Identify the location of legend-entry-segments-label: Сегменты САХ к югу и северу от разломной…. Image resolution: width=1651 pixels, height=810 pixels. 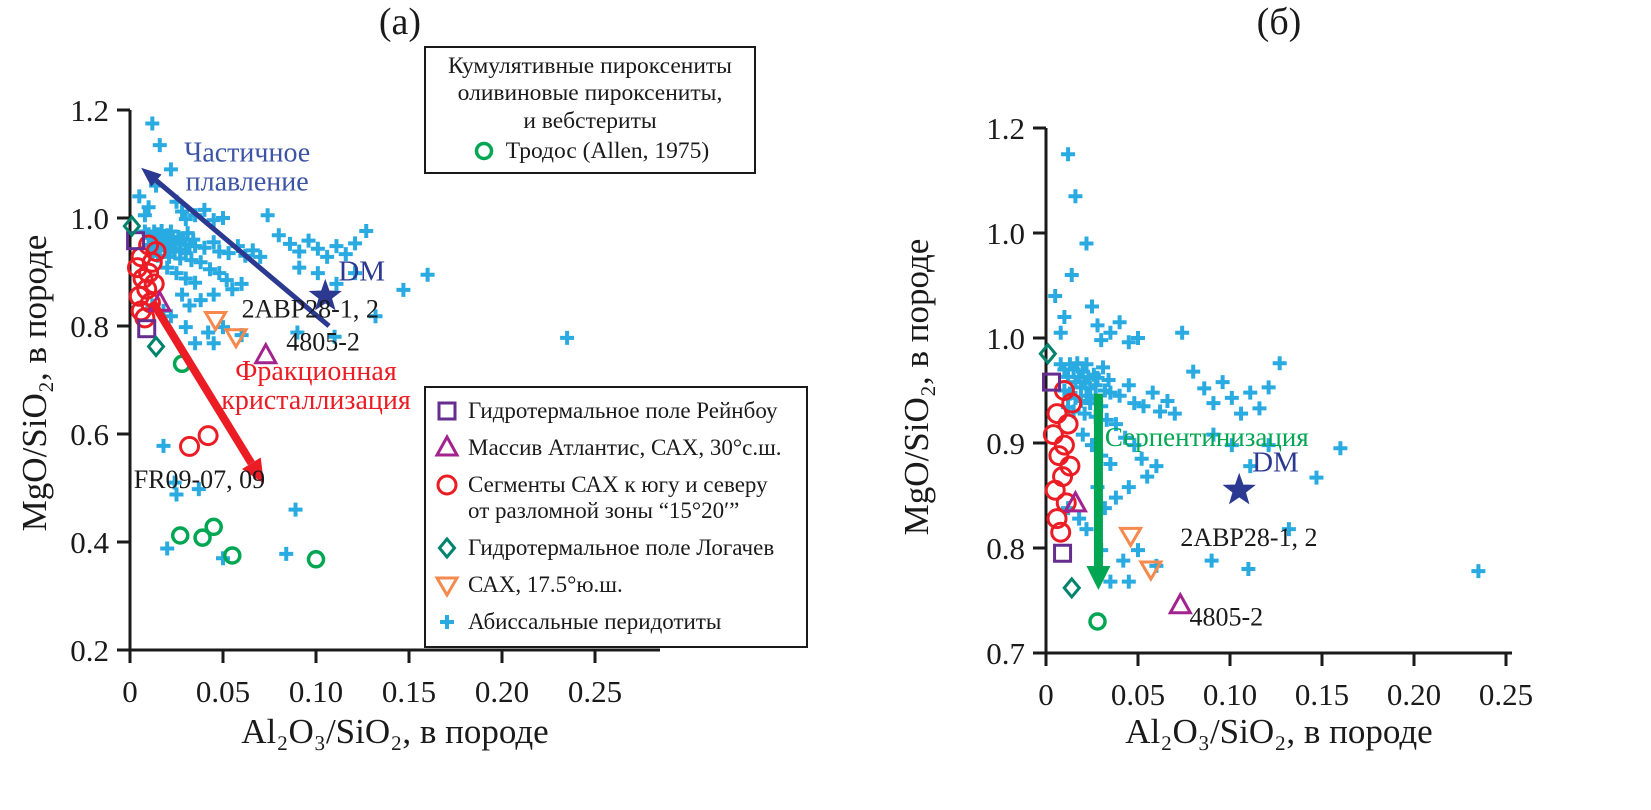
(618, 498).